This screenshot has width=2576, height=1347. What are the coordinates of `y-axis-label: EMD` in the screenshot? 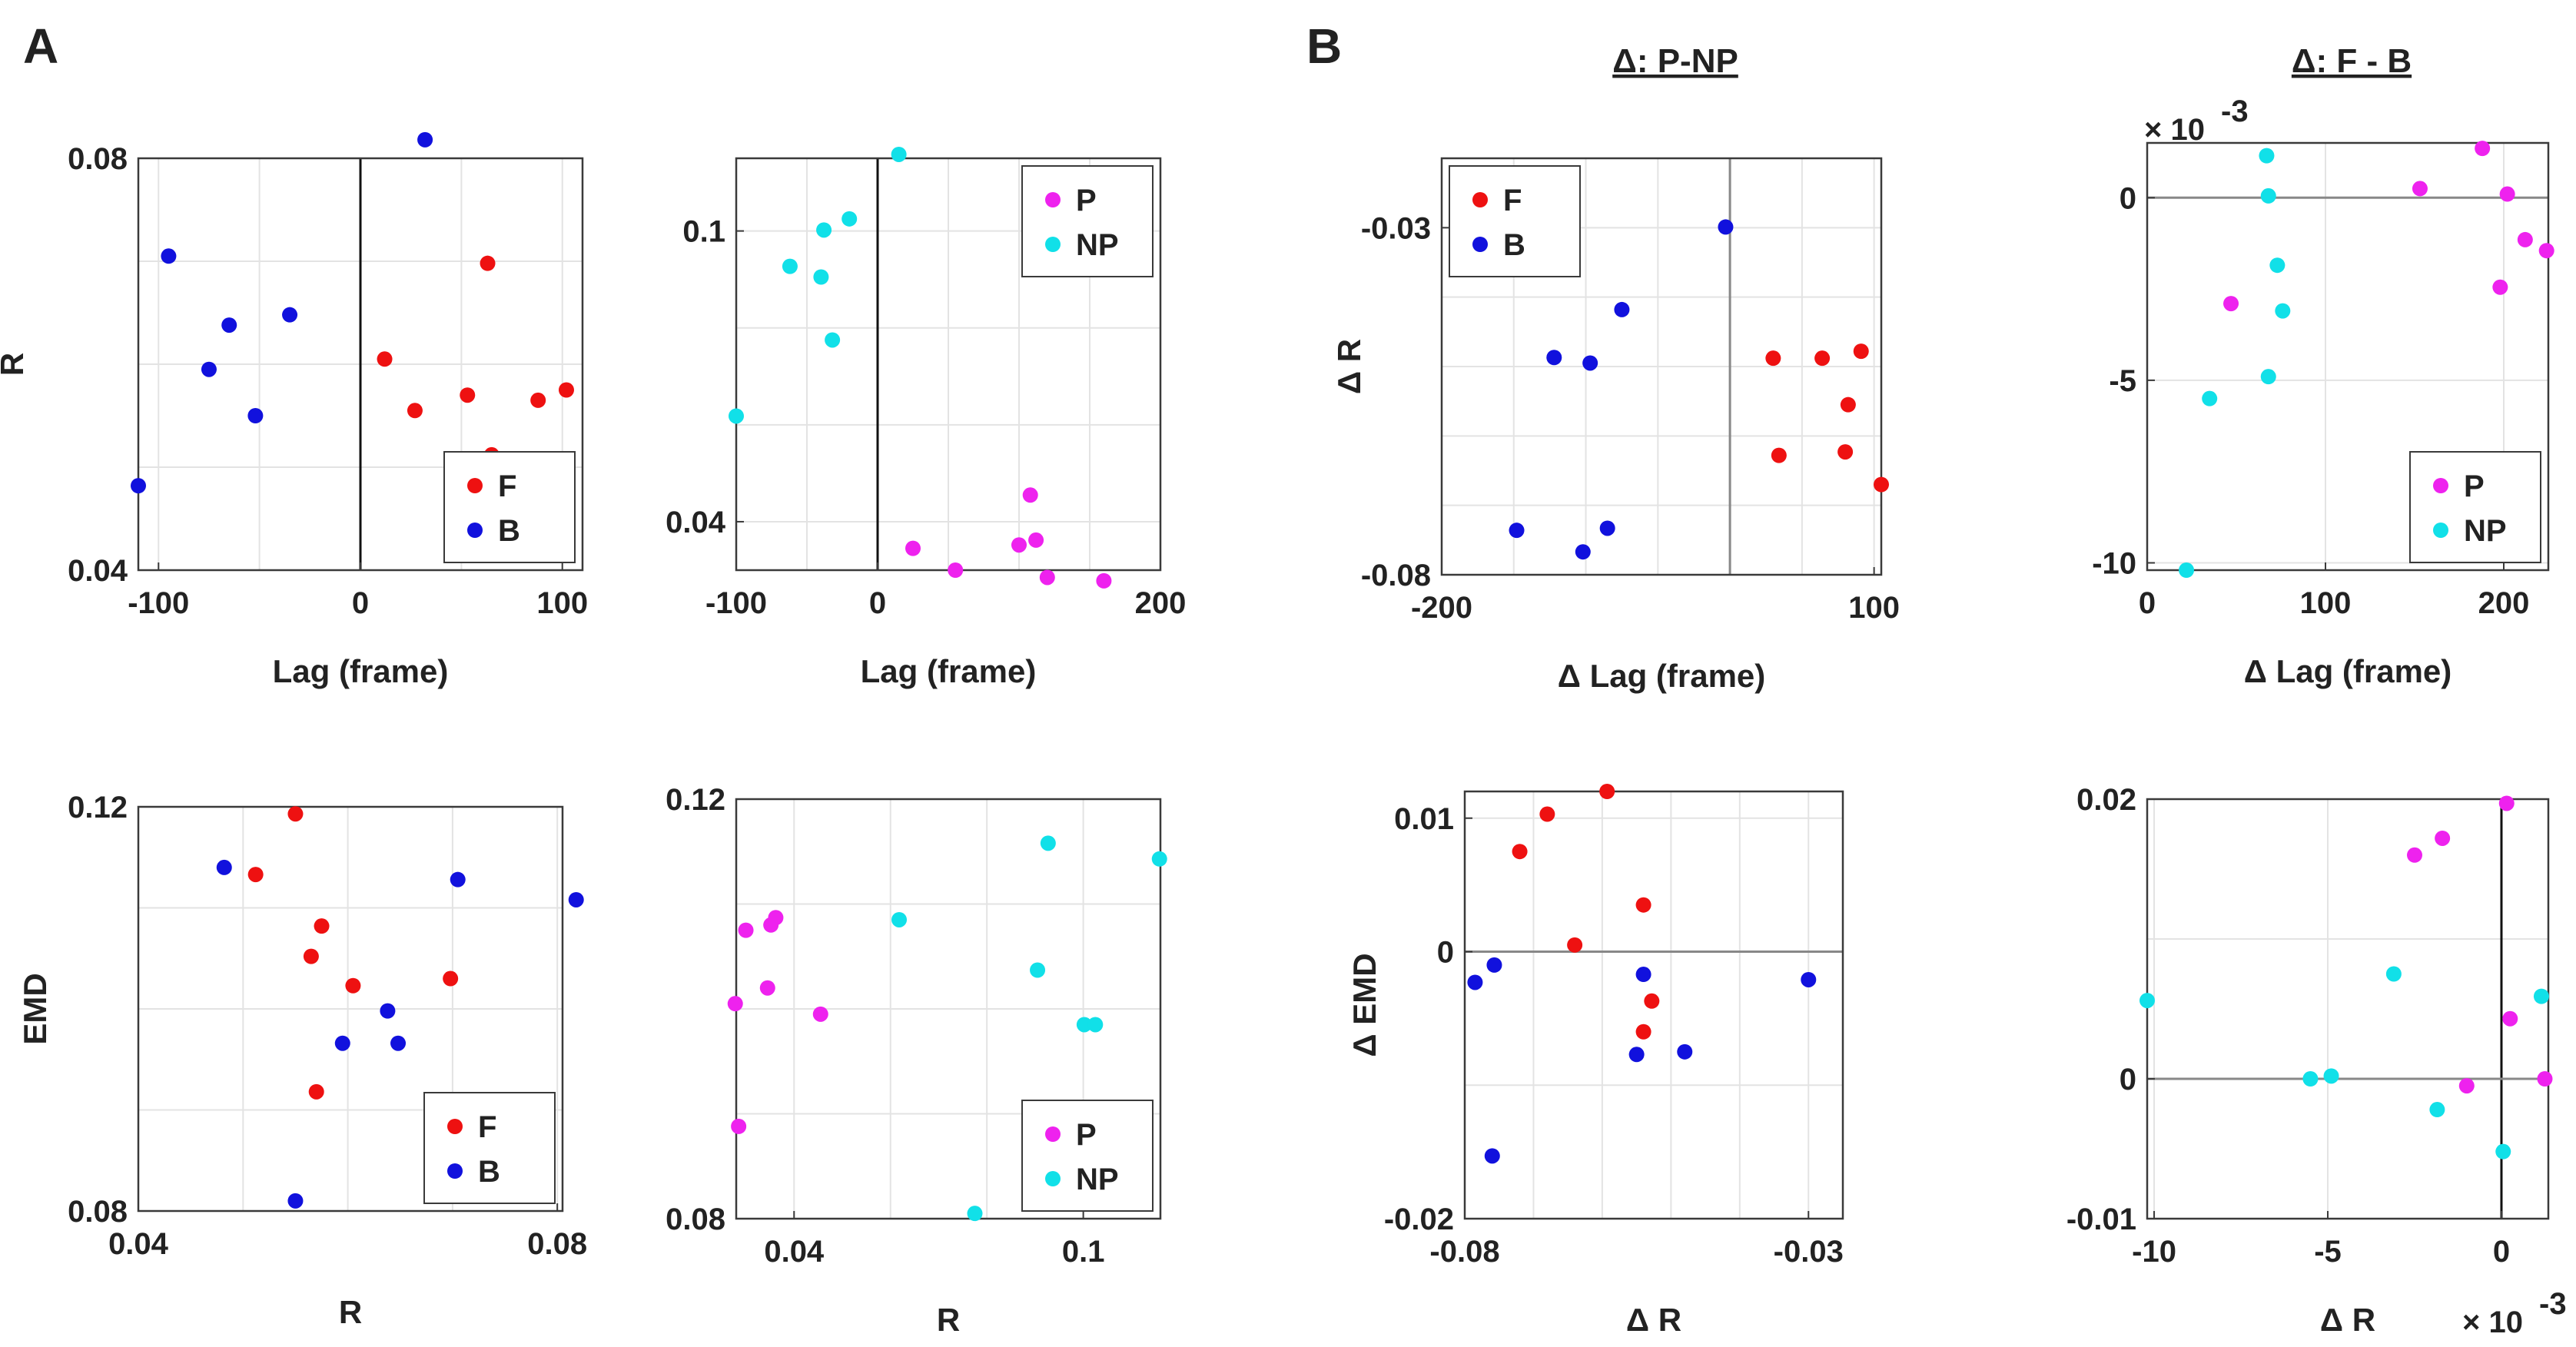 It's located at (35, 1008).